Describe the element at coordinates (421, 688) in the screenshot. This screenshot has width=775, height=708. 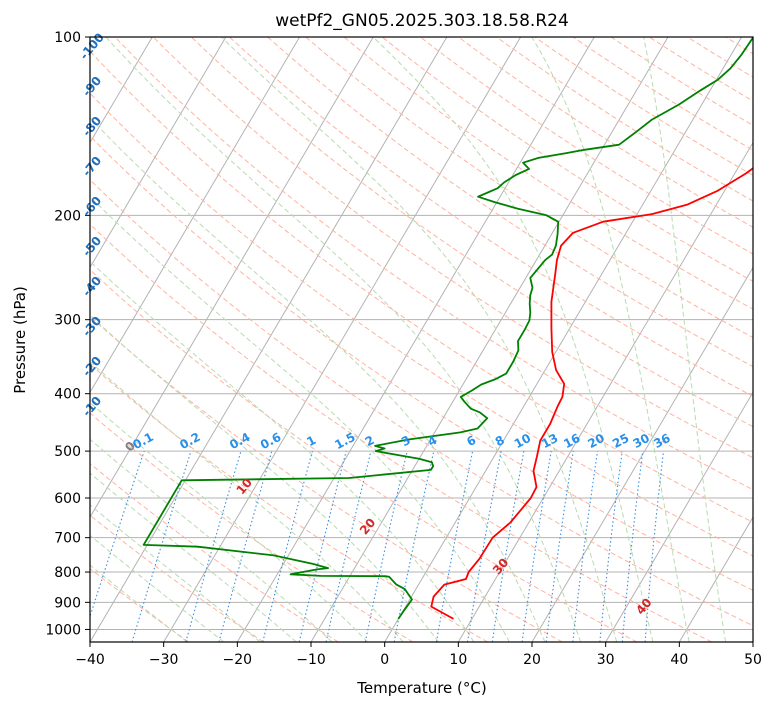
I see `x-axis-label: Temperature (°C)` at that location.